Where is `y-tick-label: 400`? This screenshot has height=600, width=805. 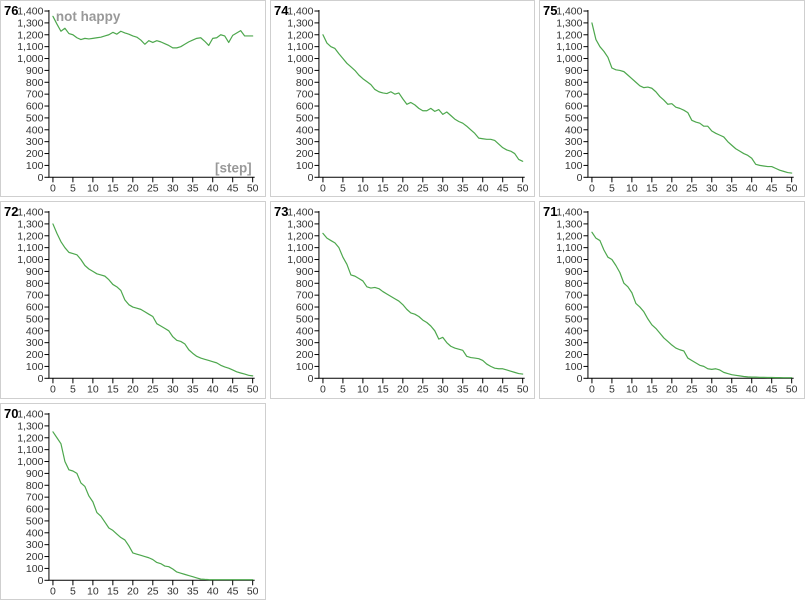 y-tick-label: 400 is located at coordinates (35, 533).